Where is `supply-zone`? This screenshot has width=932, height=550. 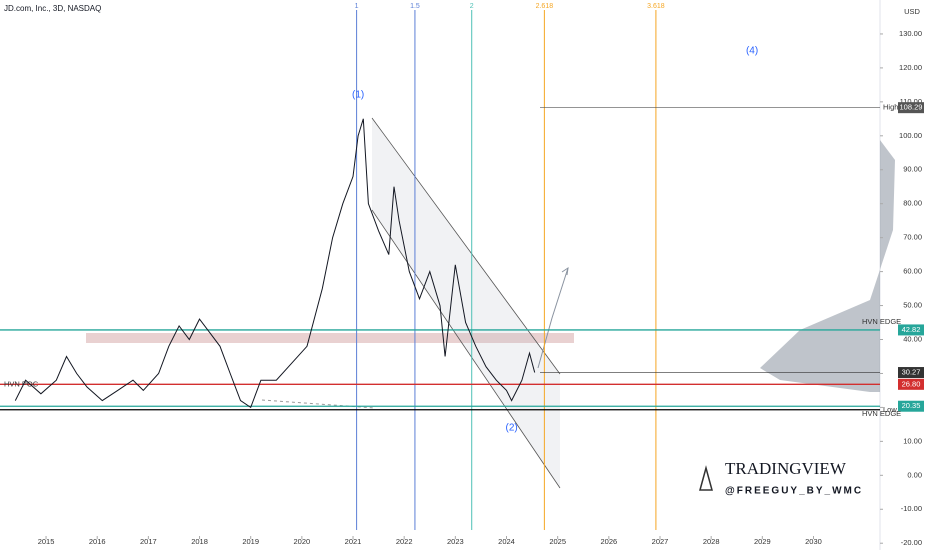 supply-zone is located at coordinates (330, 338).